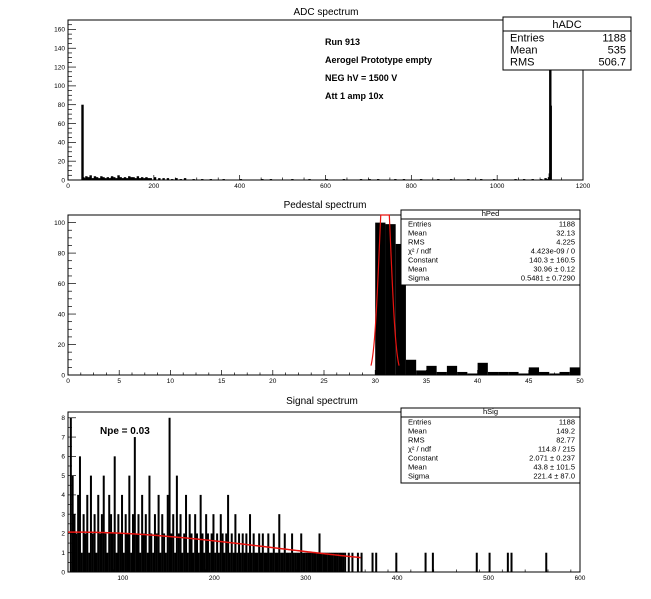  Describe the element at coordinates (491, 213) in the screenshot. I see `pedestal-stats-name: hPed` at that location.